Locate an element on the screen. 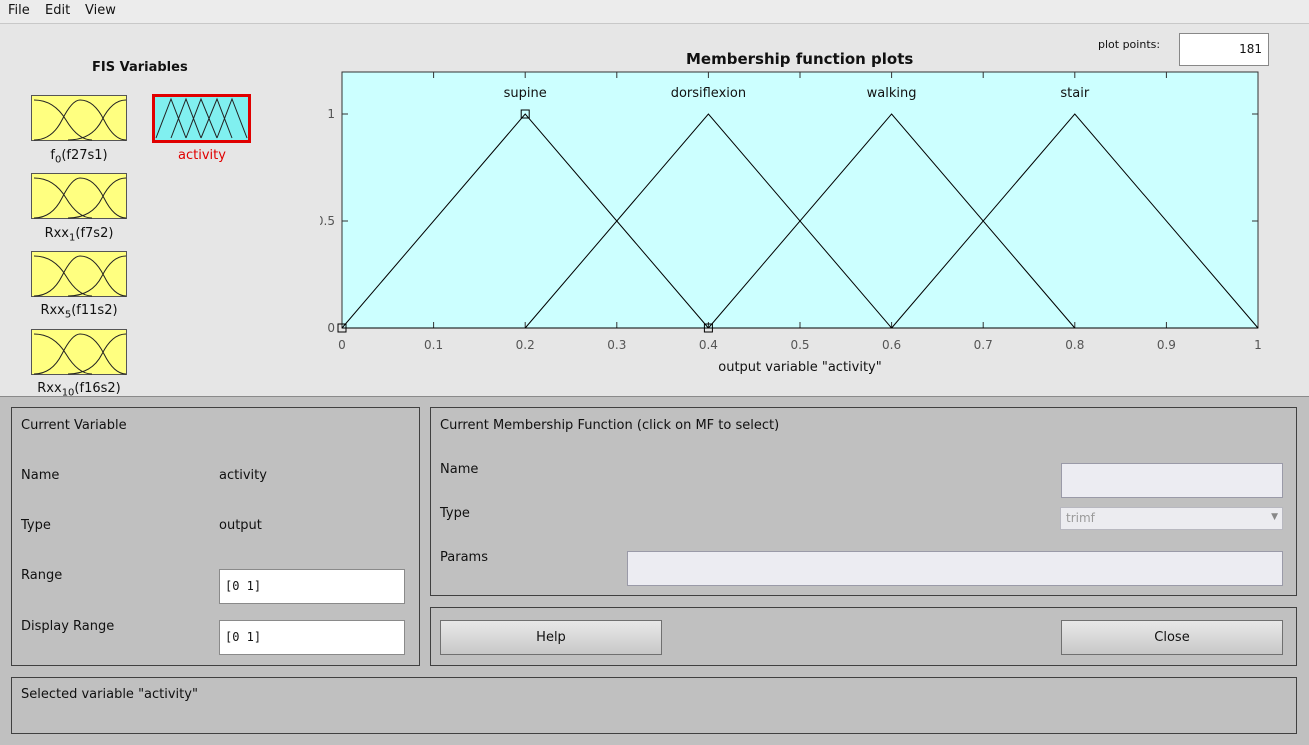 The height and width of the screenshot is (745, 1309). current-variable-title: Current Variable is located at coordinates (74, 425).